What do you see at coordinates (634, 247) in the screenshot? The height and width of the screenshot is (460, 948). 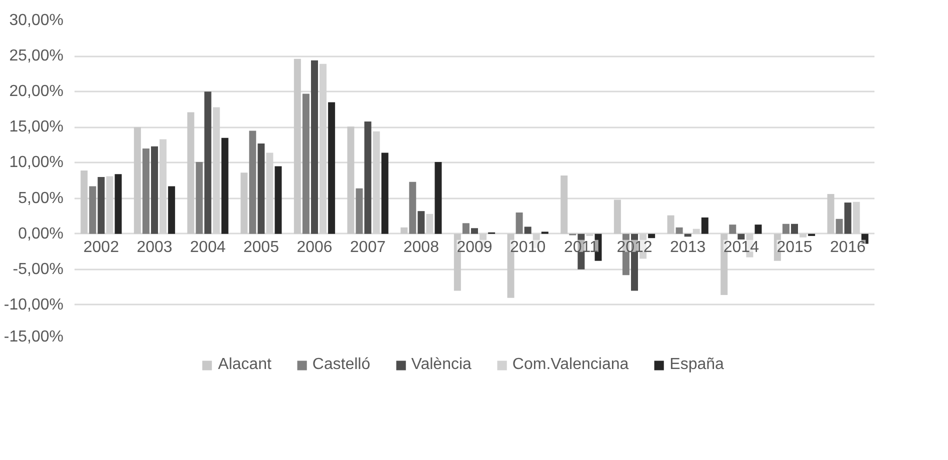 I see `x-tick-label: 2012` at bounding box center [634, 247].